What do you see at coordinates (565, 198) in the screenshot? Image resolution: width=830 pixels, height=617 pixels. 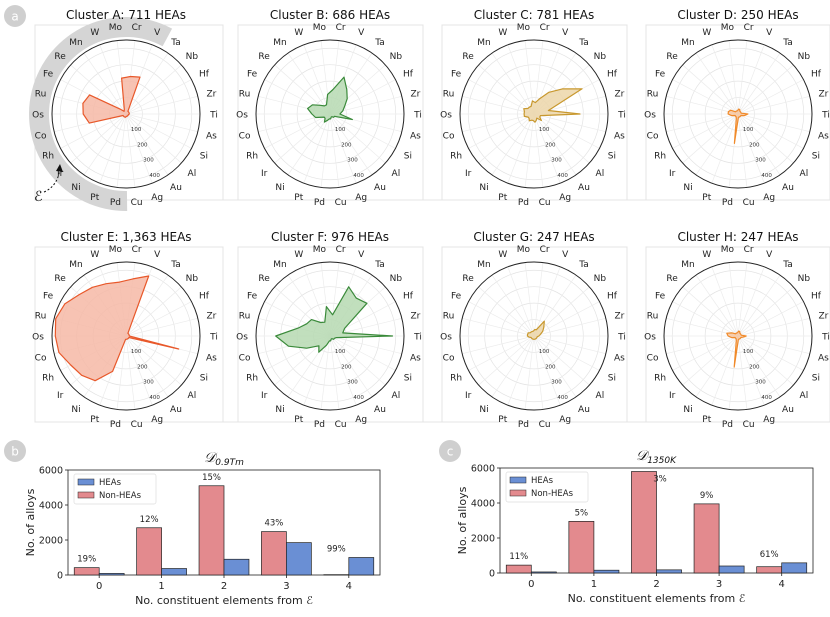 I see `element-label: Ag` at bounding box center [565, 198].